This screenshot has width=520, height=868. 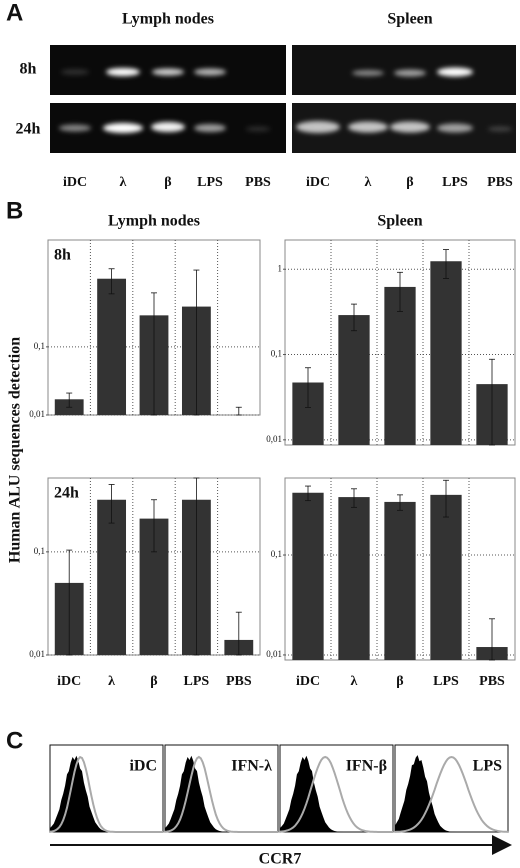 I want to click on condition-label: IFN-β, so click(x=366, y=766).